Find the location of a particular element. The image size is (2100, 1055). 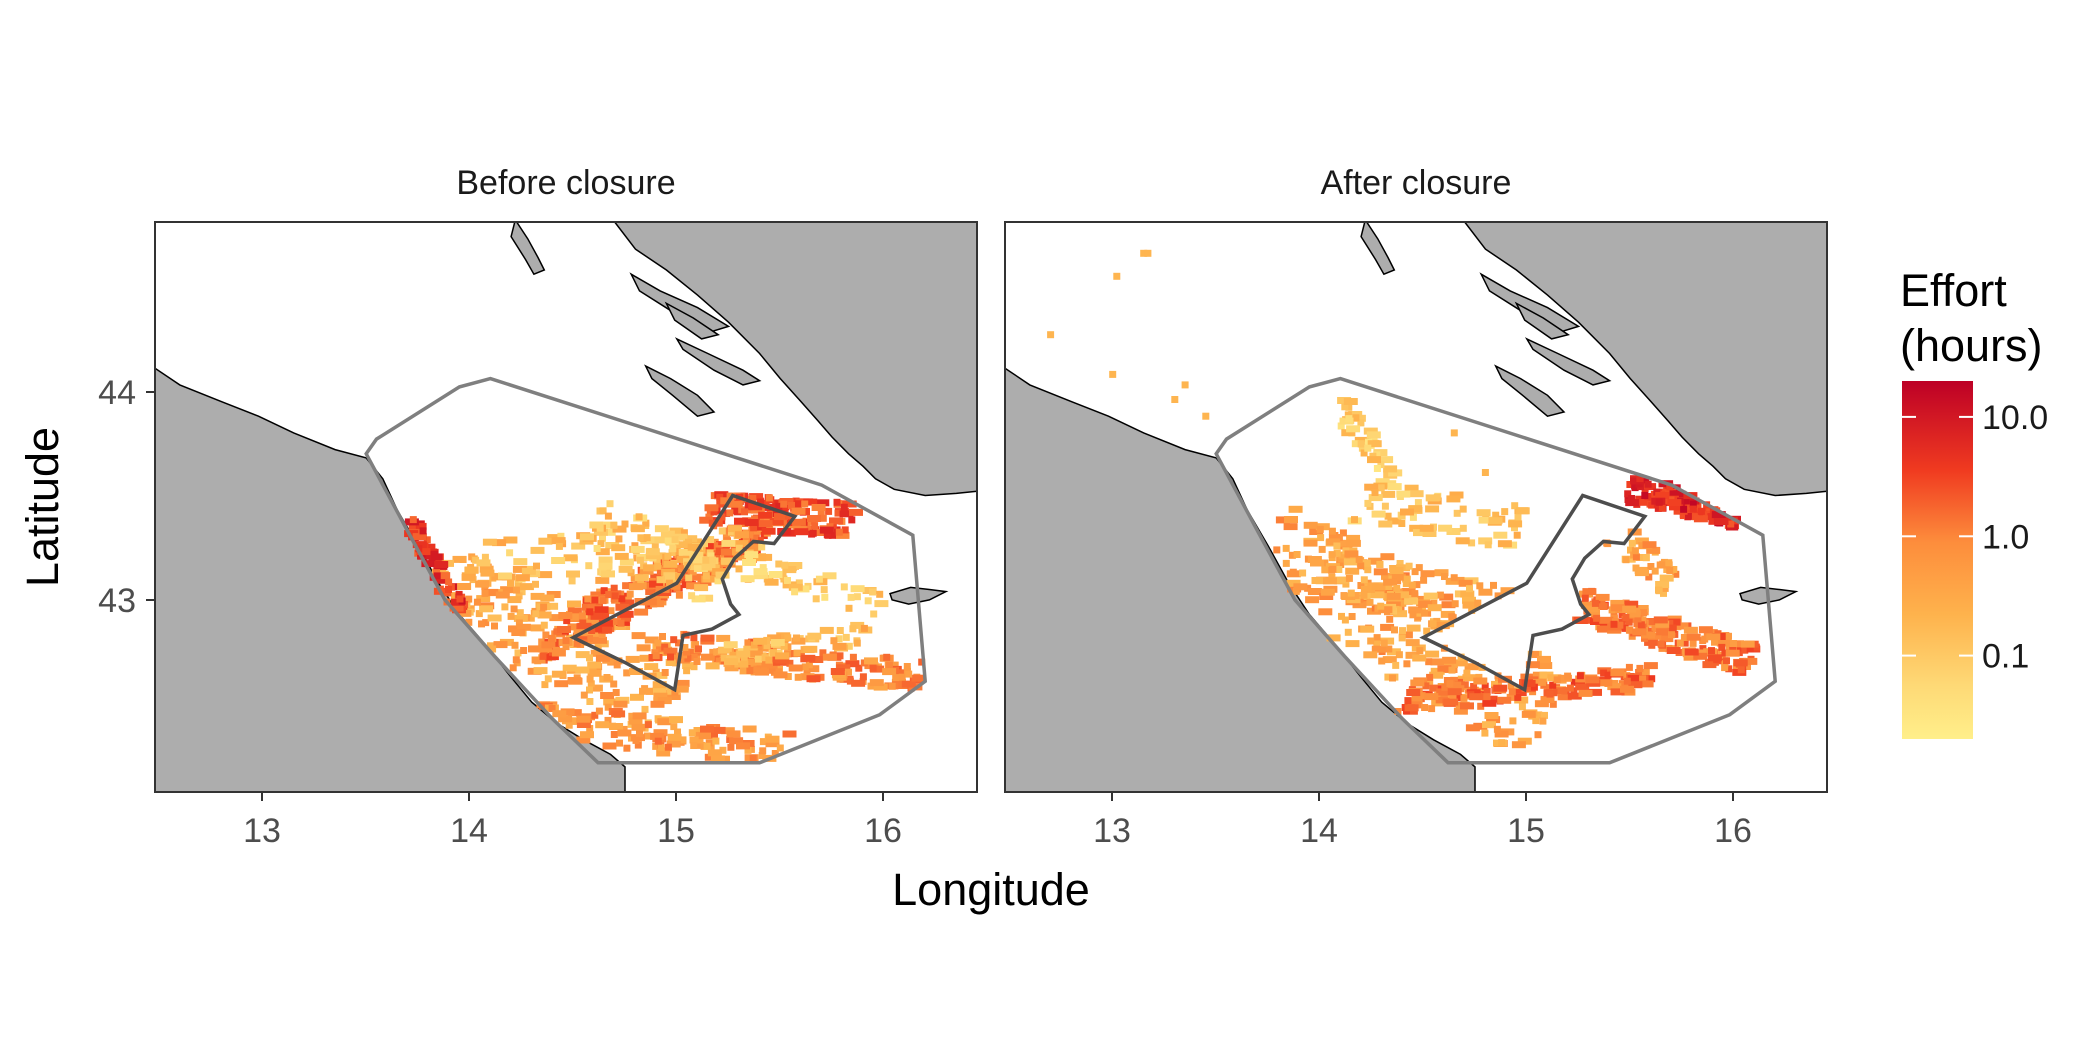

y-axis-title: Latitude is located at coordinates (42, 507).